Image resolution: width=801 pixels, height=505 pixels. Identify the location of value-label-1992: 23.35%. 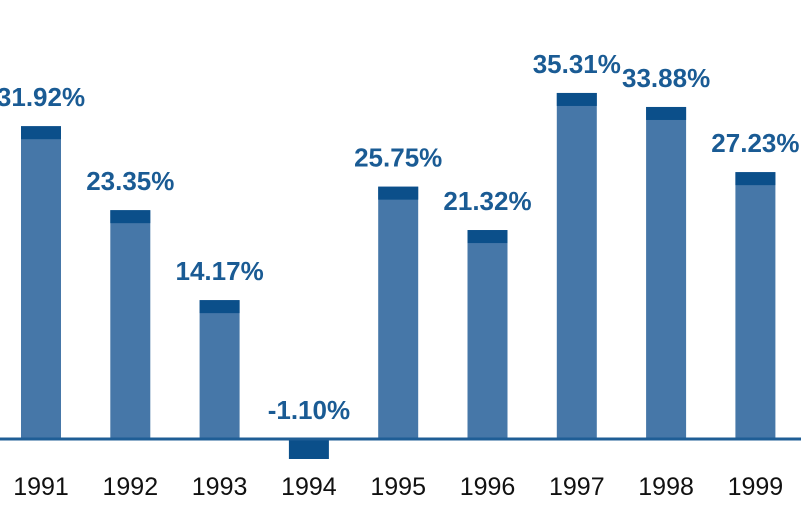
(130, 181).